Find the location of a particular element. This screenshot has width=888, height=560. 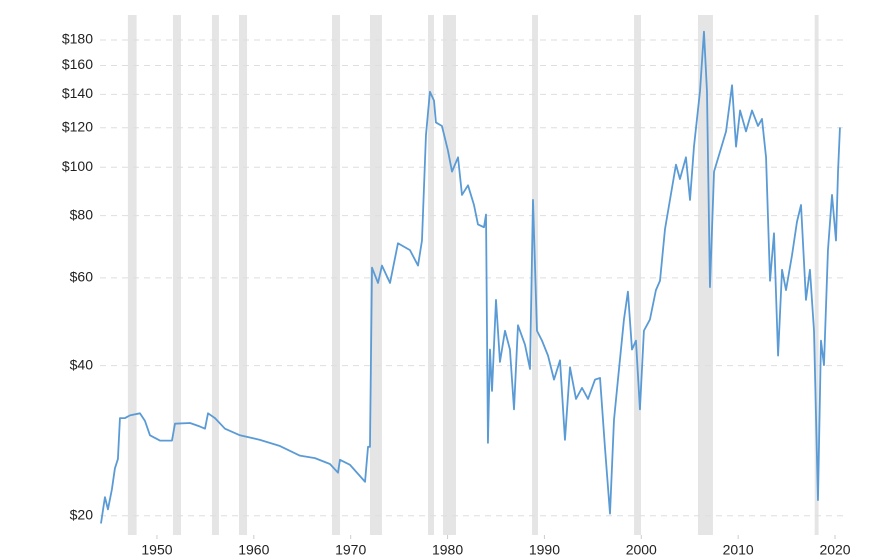

y-tick-label: $20 is located at coordinates (82, 514).